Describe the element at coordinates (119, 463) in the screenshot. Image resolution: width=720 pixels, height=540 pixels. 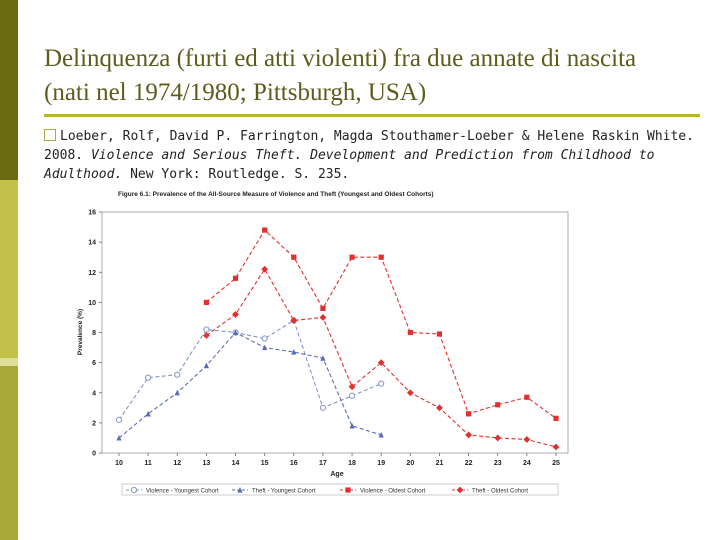
I see `x-tick-label: 10` at that location.